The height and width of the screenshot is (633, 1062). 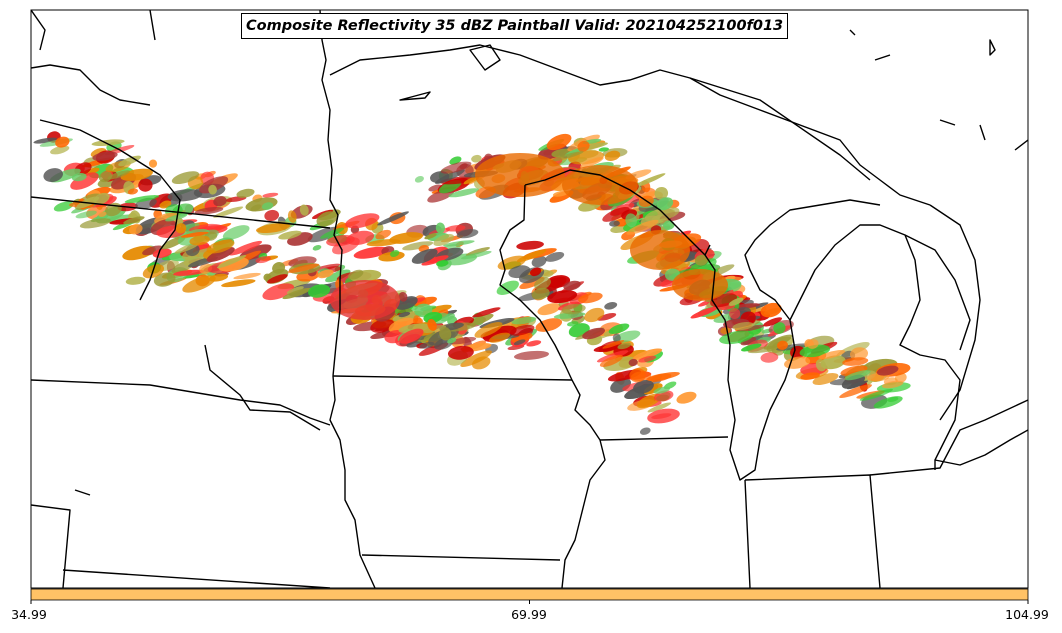 I want to click on lake-michigan-shore, so click(x=792, y=340).